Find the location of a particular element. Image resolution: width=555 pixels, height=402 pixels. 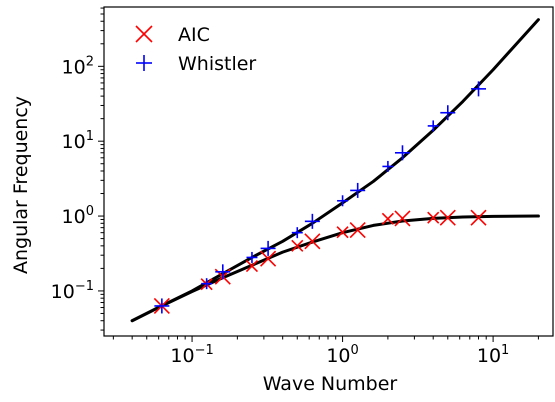

y-tick-label: 10¹ is located at coordinates (78, 141).